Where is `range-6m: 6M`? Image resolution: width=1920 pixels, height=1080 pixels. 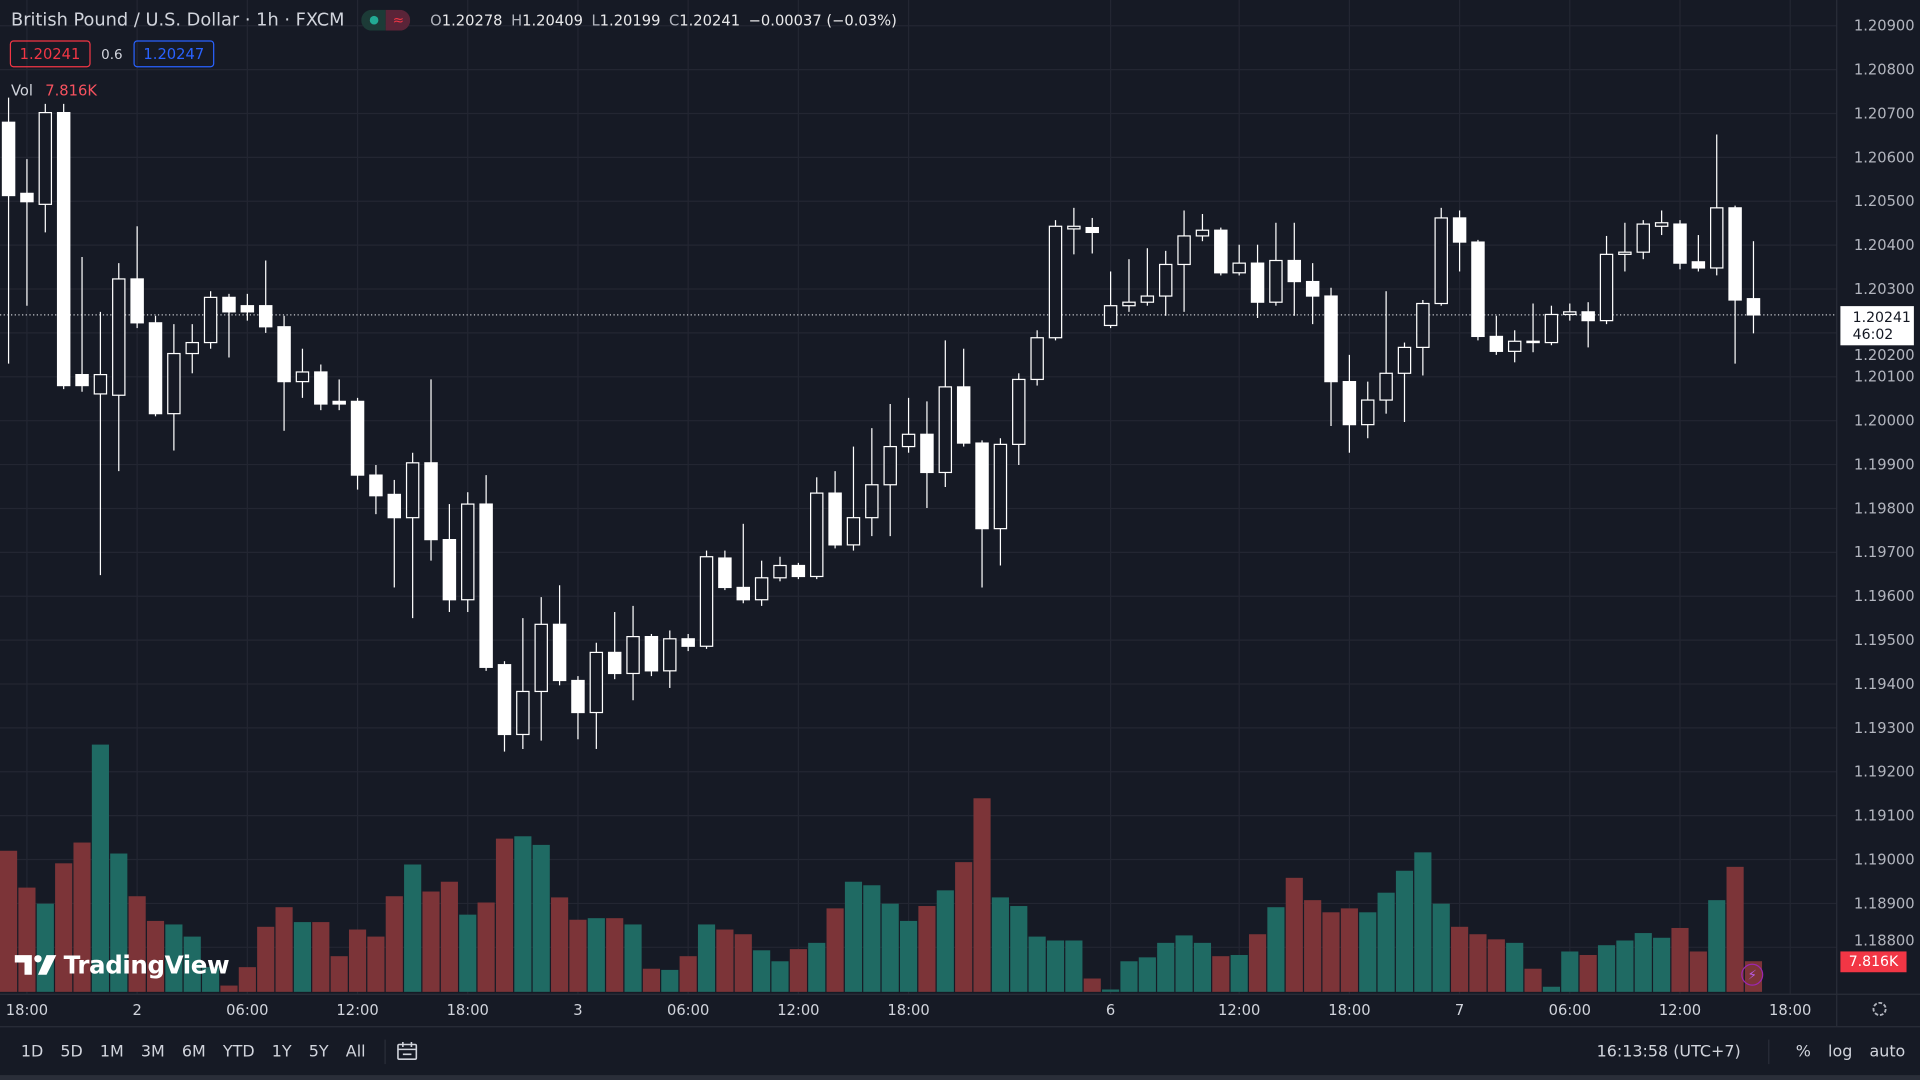 range-6m: 6M is located at coordinates (193, 1052).